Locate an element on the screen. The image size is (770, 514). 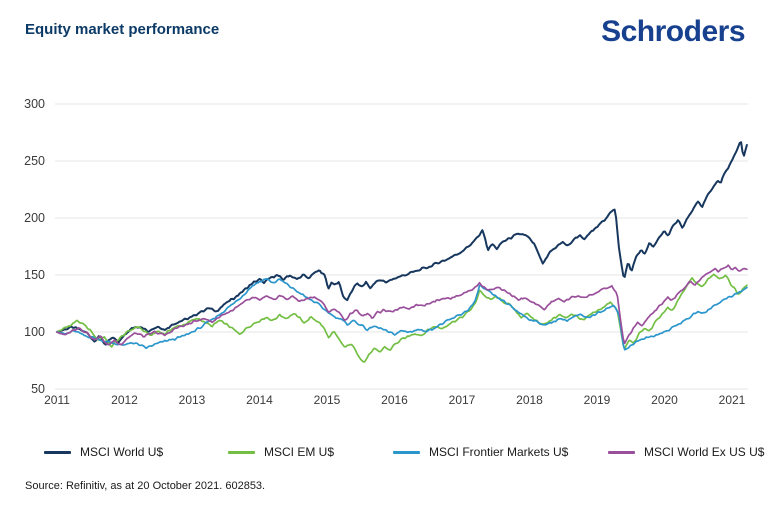
x-axis-tick-label: 2019 is located at coordinates (597, 400).